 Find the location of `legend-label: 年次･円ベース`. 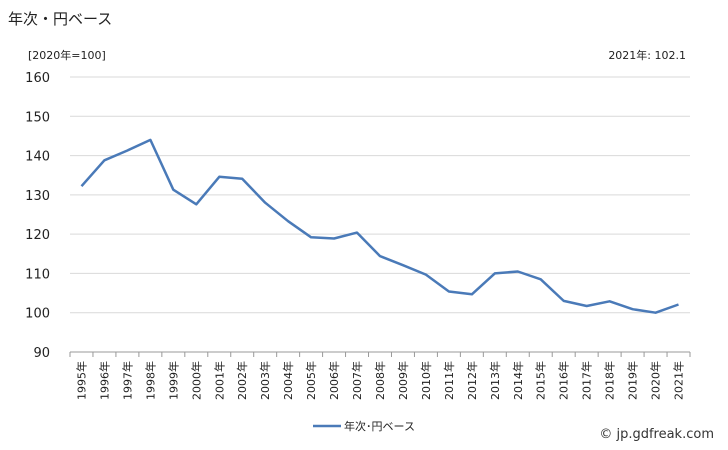

legend-label: 年次･円ベース is located at coordinates (379, 426).